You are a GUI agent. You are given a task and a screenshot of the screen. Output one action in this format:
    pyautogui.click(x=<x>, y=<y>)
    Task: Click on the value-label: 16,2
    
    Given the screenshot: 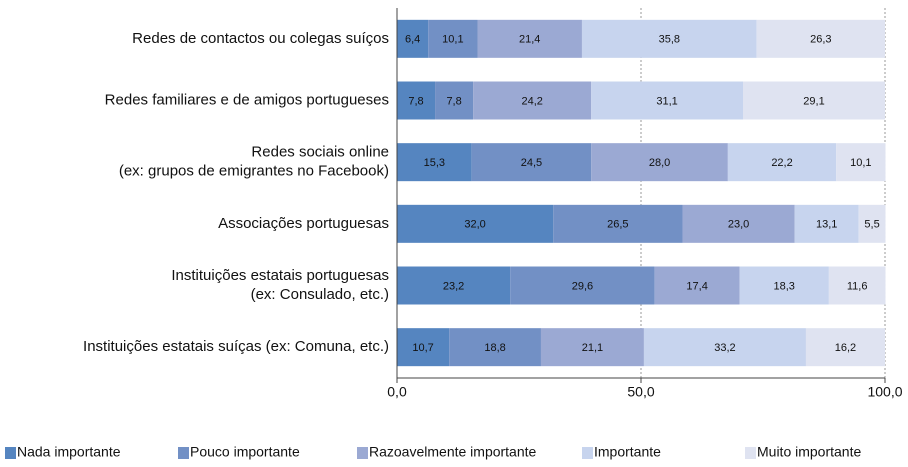 What is the action you would take?
    pyautogui.click(x=845, y=348)
    